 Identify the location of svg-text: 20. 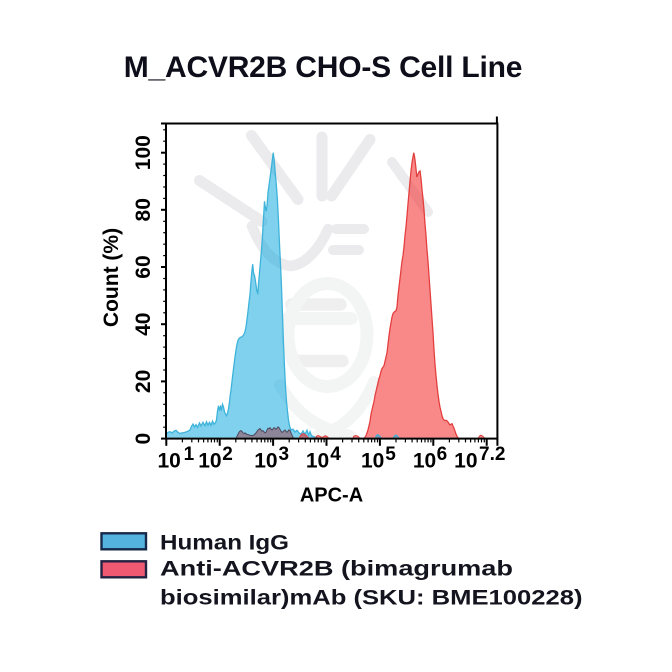
(143, 381).